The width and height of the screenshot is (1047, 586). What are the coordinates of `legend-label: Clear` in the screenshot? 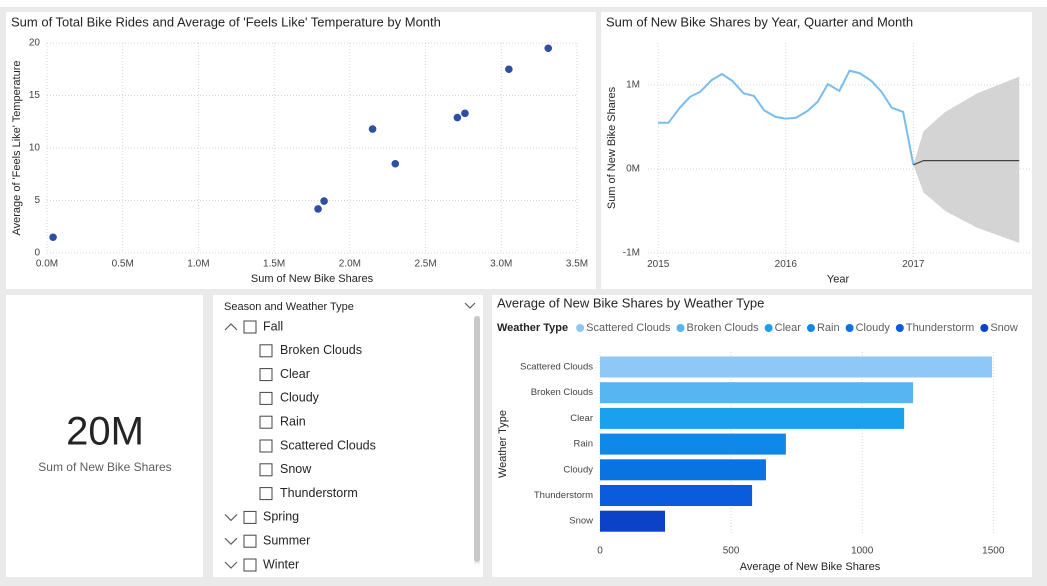 It's located at (788, 328).